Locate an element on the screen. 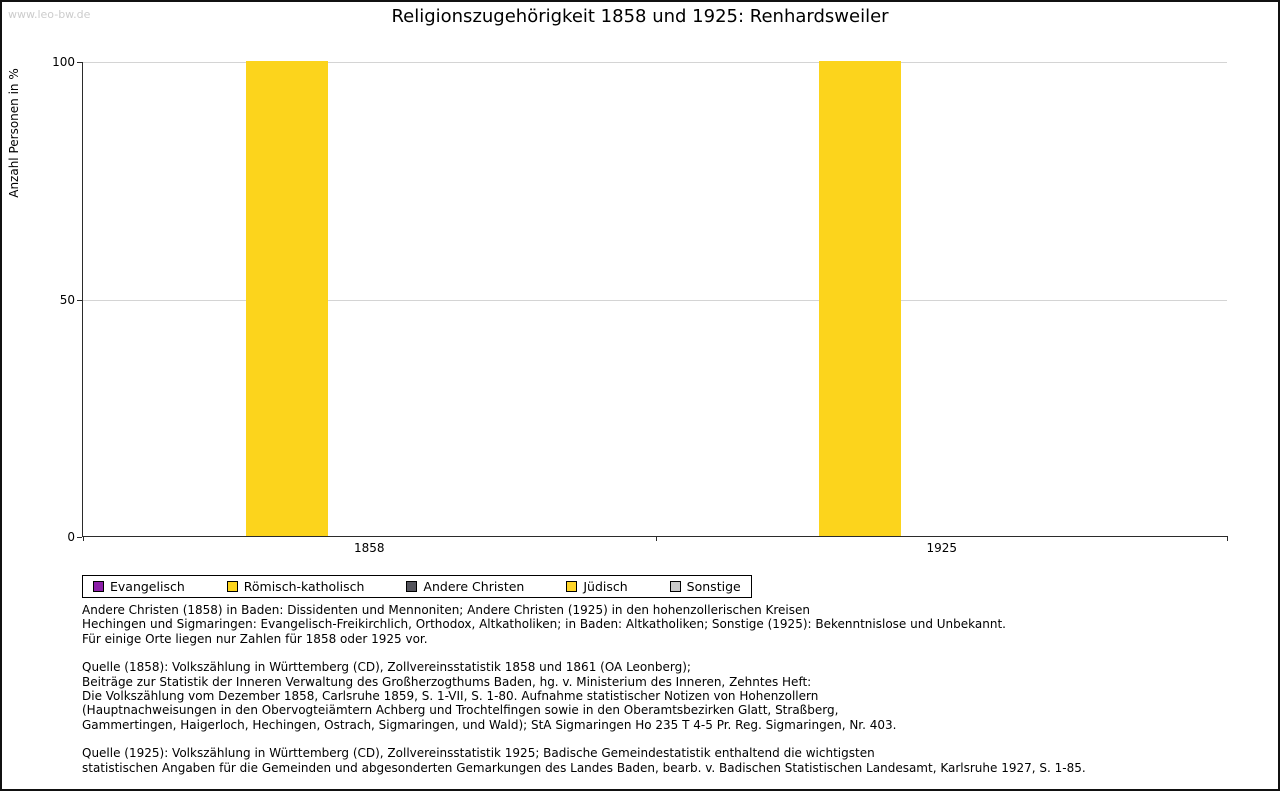 The height and width of the screenshot is (791, 1280). bar-1925-r-misch-katholisch is located at coordinates (859, 298).